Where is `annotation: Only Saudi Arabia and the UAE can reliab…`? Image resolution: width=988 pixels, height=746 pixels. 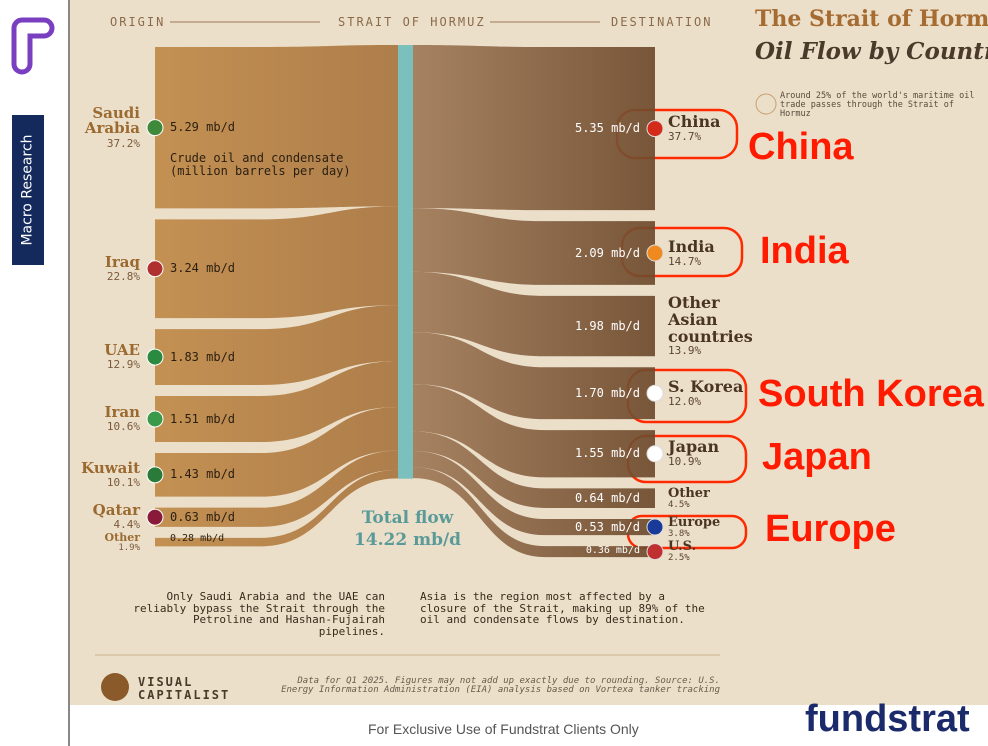 annotation: Only Saudi Arabia and the UAE can reliab… is located at coordinates (259, 614).